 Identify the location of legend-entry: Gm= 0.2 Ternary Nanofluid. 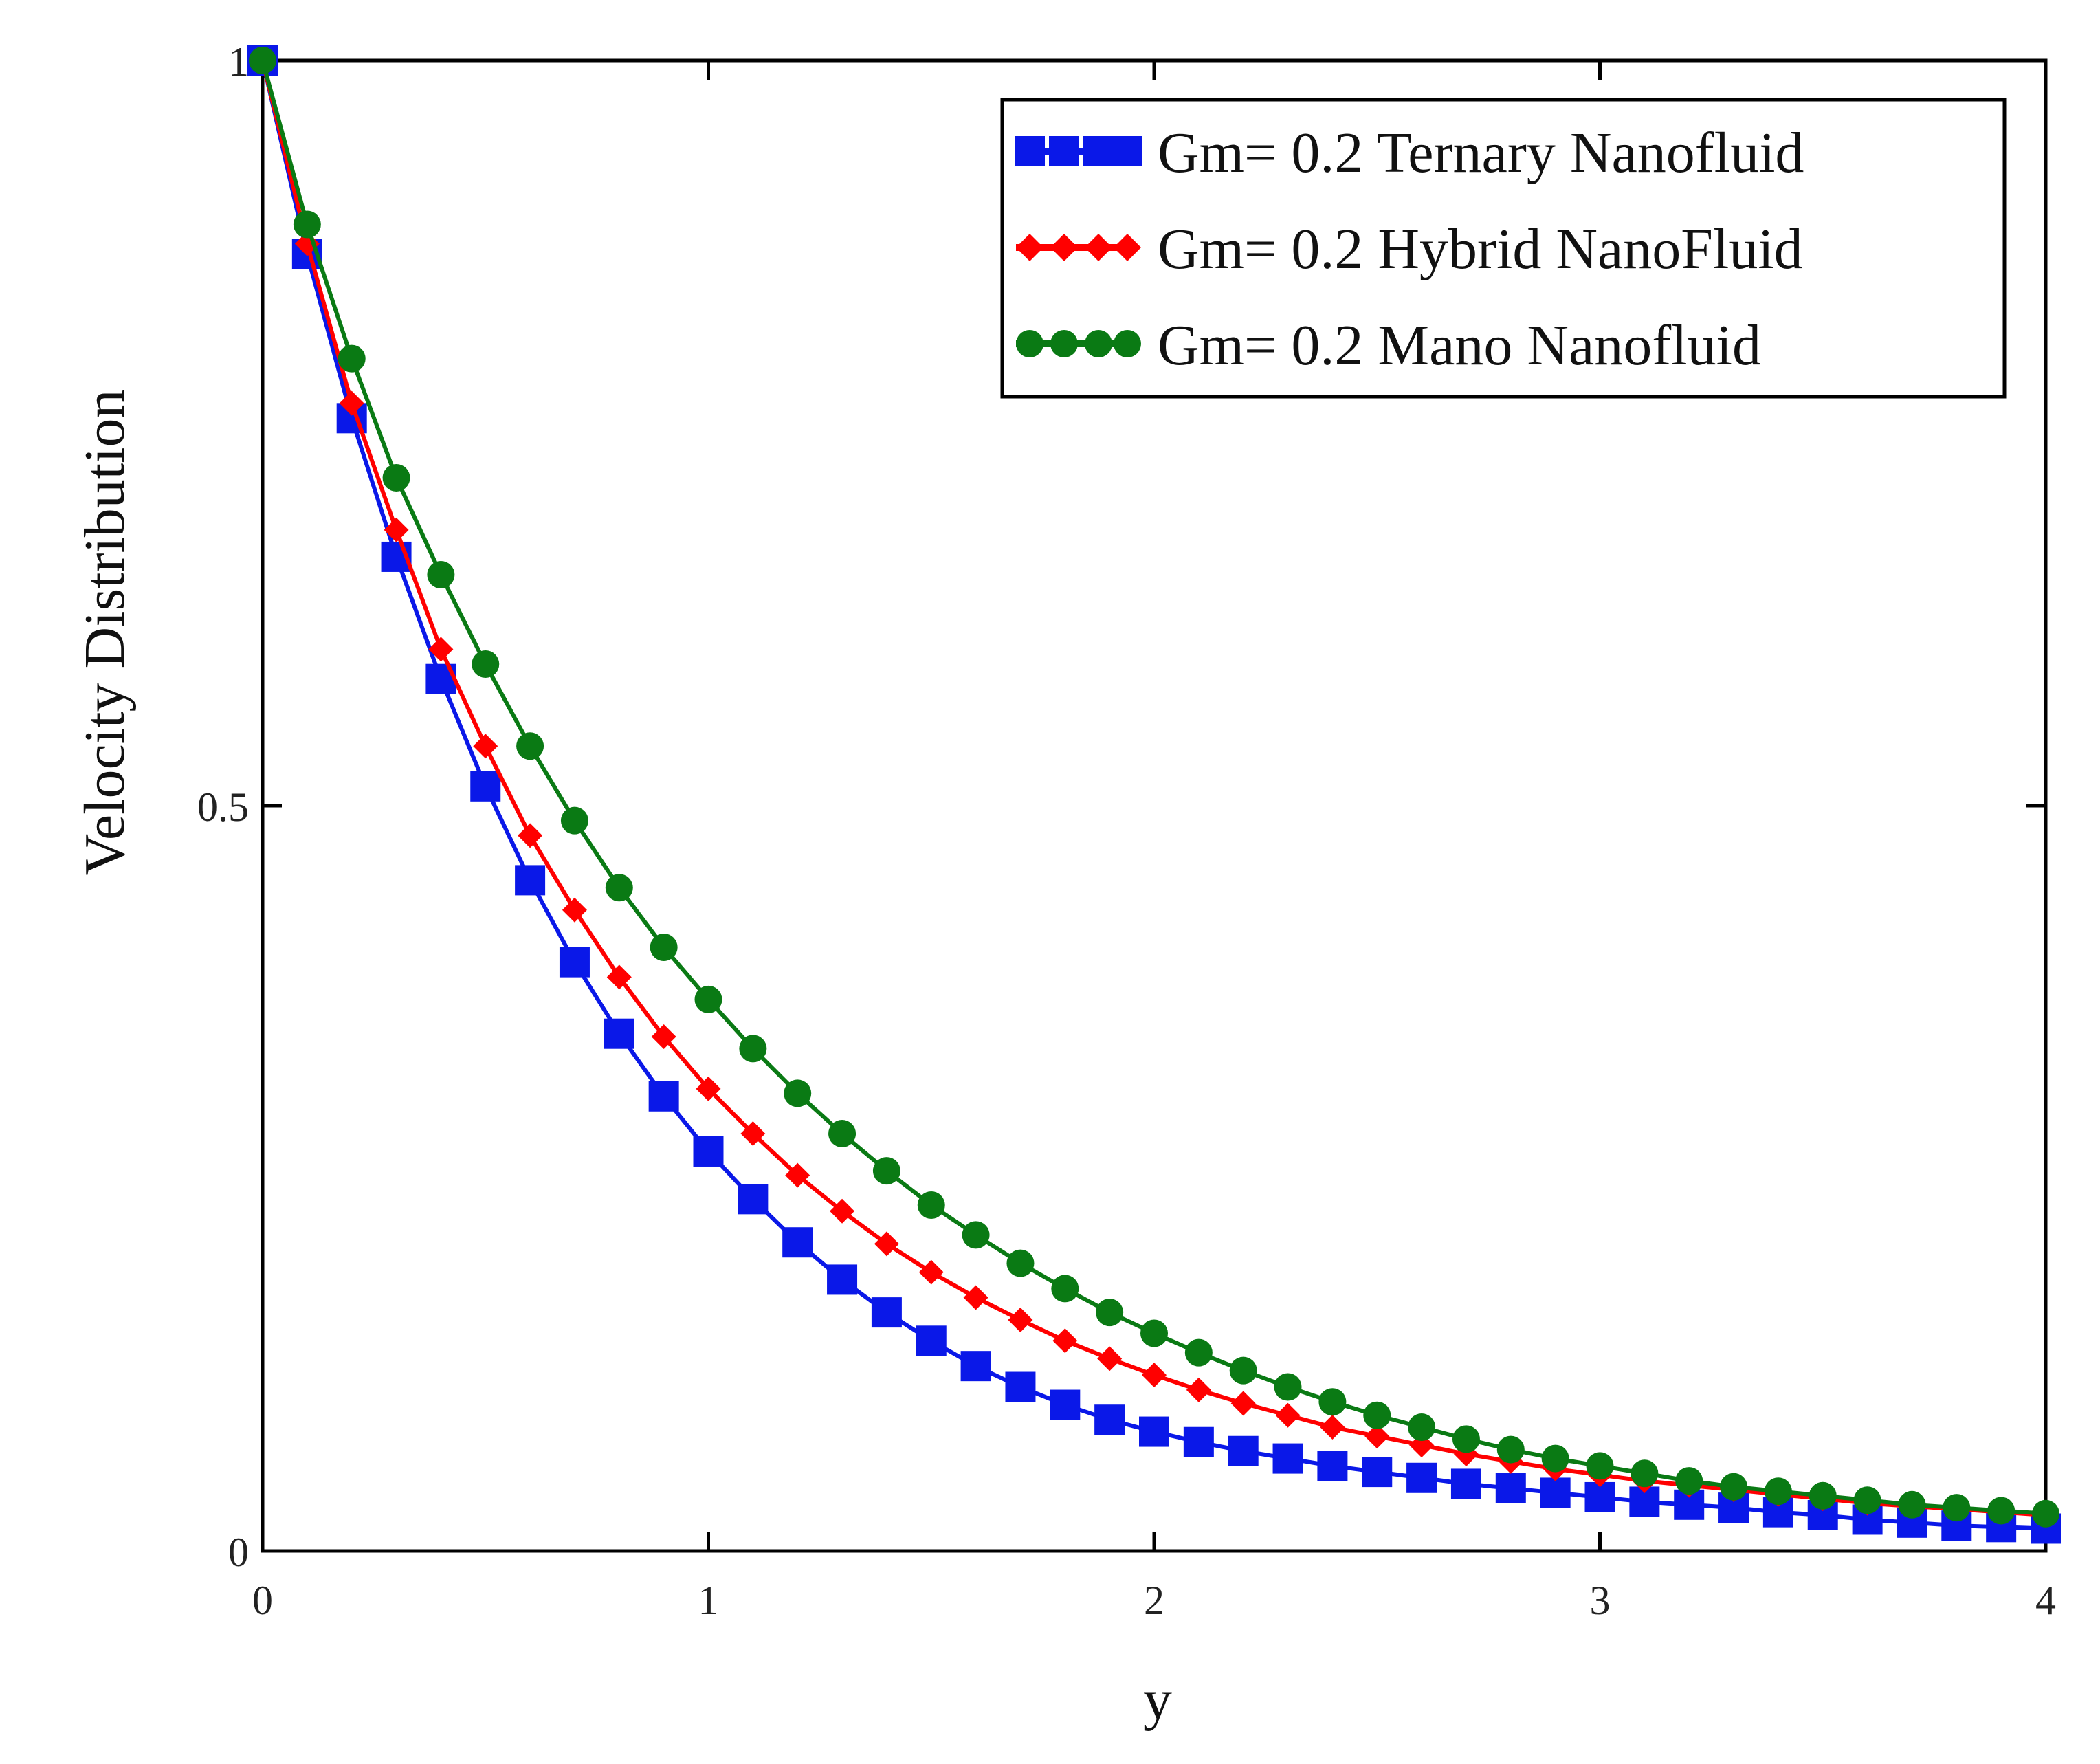
(1409, 153).